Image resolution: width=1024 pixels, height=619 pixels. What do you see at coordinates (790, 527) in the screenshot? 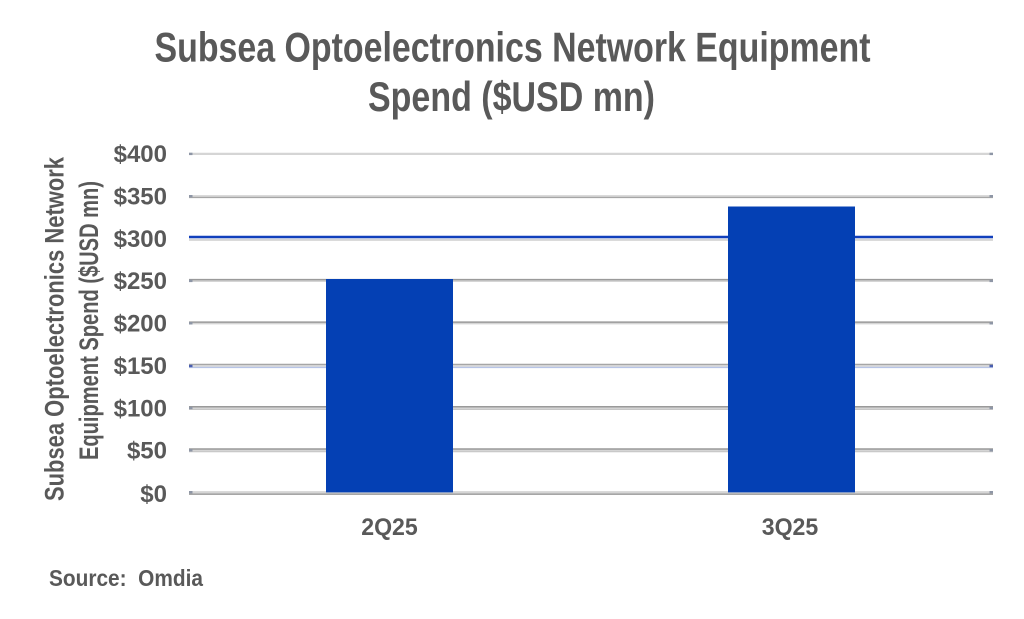
I see `svg-text: 3Q25` at bounding box center [790, 527].